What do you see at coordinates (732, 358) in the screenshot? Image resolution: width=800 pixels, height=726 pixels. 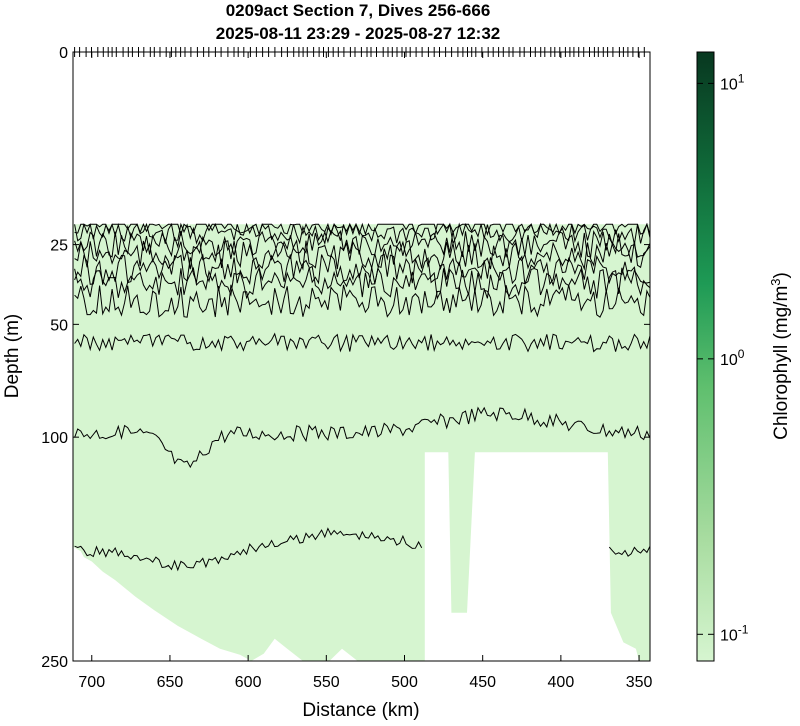 I see `colorbar-tick-label: 10⁰` at bounding box center [732, 358].